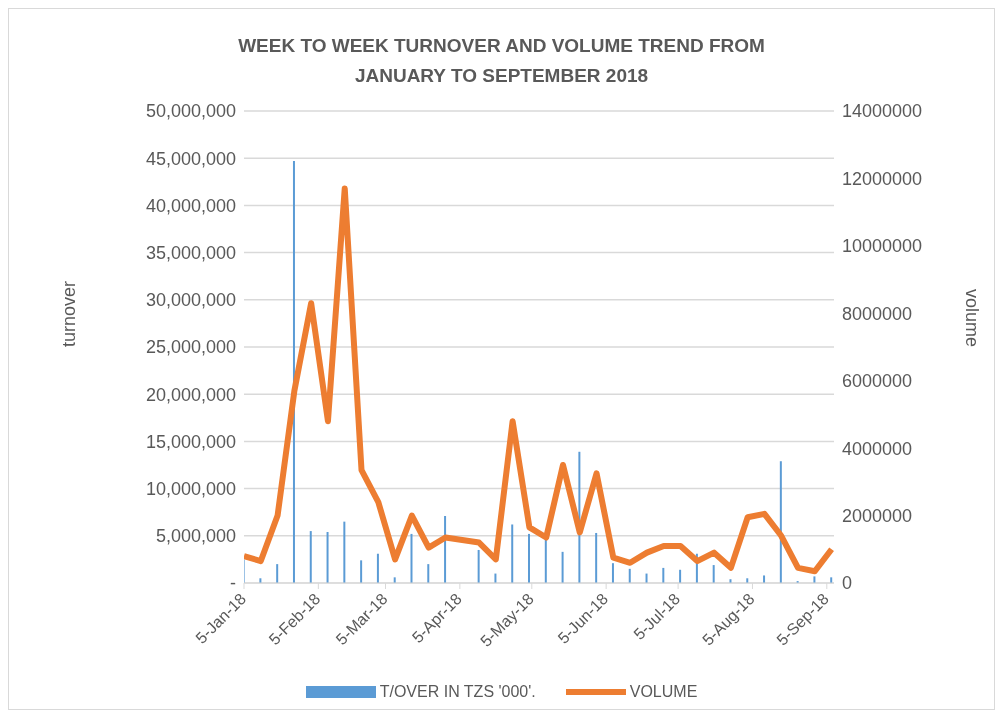 Image resolution: width=1003 pixels, height=720 pixels. I want to click on y2-axis-title: volume, so click(971, 317).